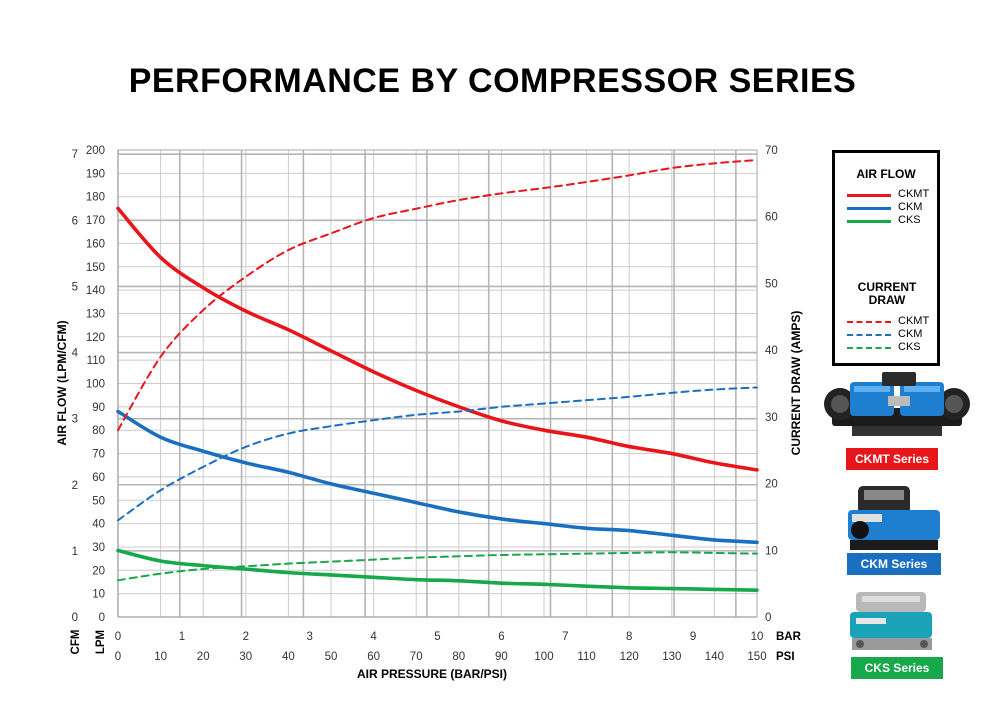 This screenshot has height=706, width=1000. I want to click on product-ckm: CKM Series, so click(900, 530).